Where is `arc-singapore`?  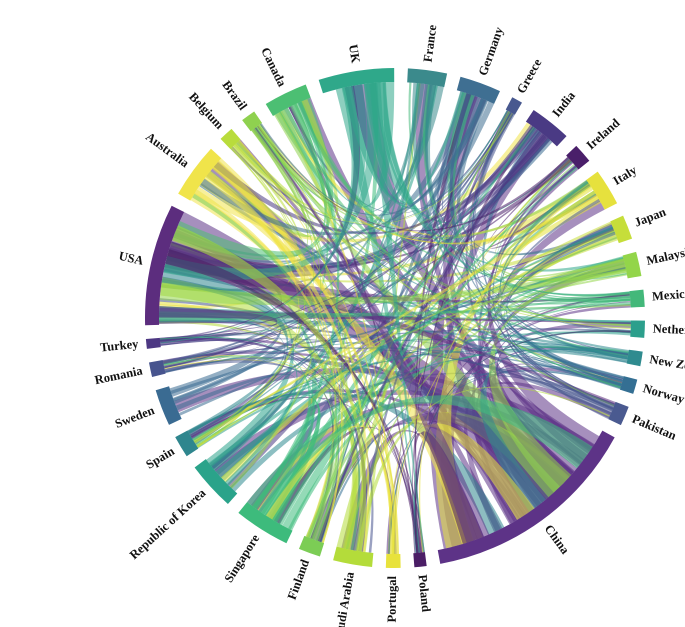 arc-singapore is located at coordinates (265, 522).